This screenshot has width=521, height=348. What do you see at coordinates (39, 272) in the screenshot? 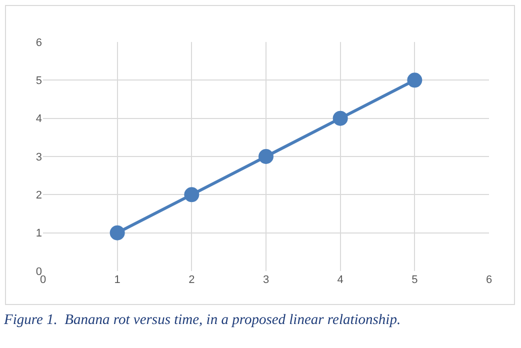
I see `y-tick-label: 0` at bounding box center [39, 272].